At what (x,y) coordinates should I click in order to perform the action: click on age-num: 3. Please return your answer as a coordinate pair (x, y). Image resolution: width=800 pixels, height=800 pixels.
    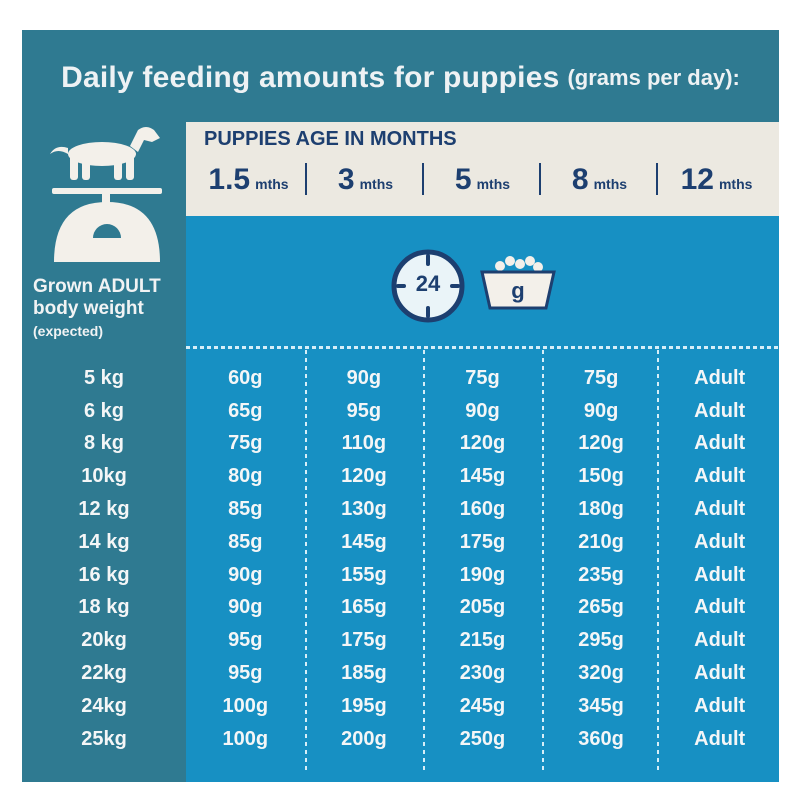
    Looking at the image, I should click on (346, 179).